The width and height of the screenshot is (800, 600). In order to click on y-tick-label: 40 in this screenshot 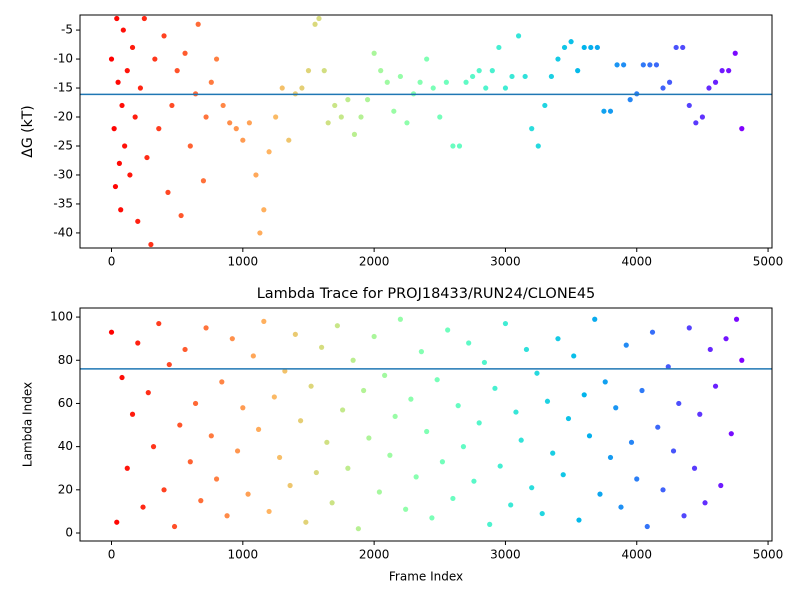, I will do `click(65, 446)`.